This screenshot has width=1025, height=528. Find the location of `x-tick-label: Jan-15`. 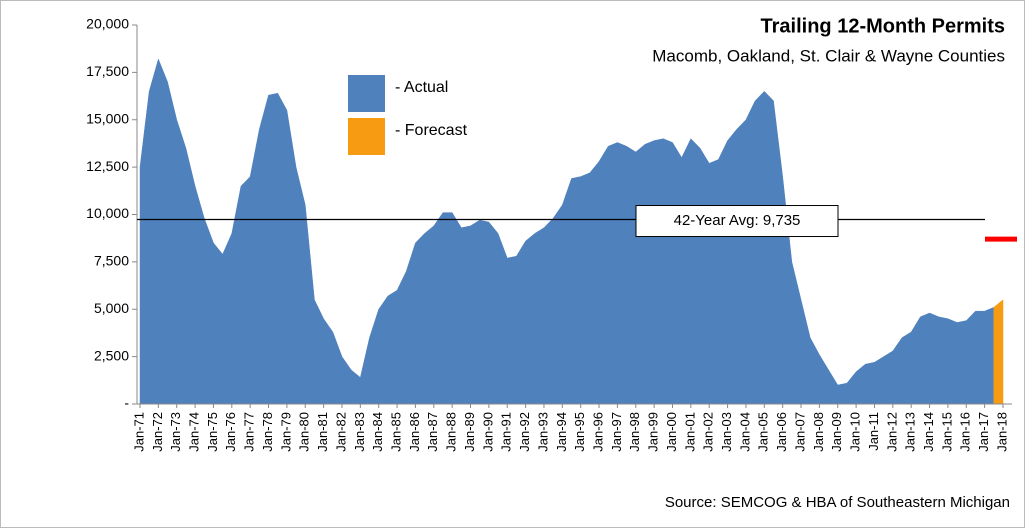

x-tick-label: Jan-15 is located at coordinates (946, 432).